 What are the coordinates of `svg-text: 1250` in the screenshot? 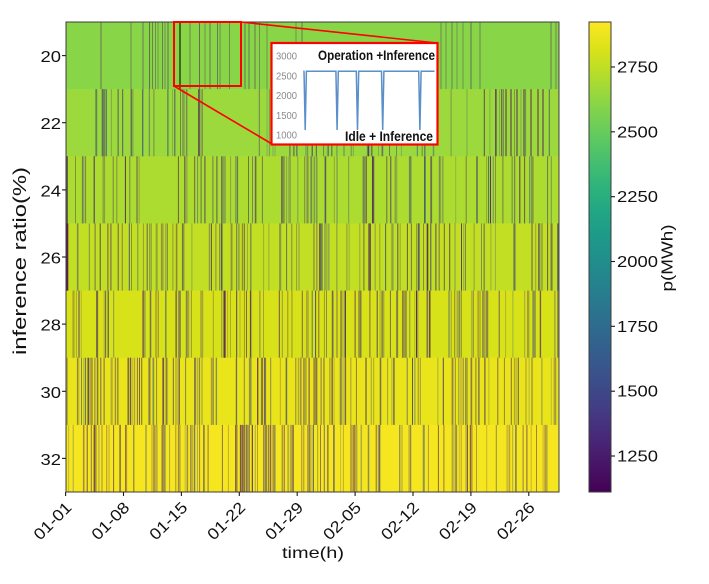 It's located at (637, 457).